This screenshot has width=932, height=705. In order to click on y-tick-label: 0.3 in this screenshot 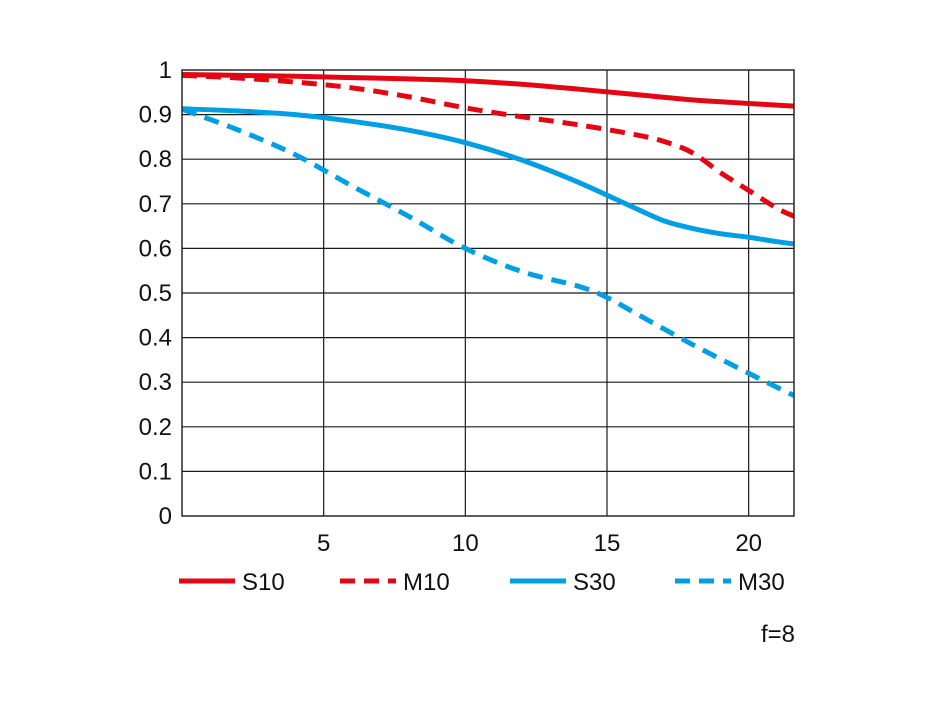, I will do `click(155, 382)`.